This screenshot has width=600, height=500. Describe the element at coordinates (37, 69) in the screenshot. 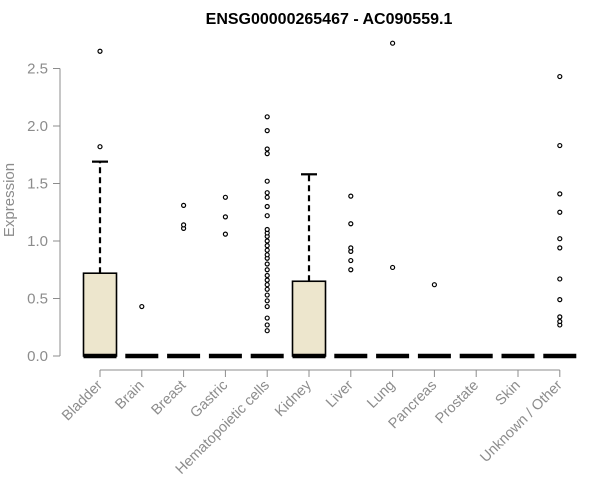

I see `y-tick-label: 2.5` at that location.